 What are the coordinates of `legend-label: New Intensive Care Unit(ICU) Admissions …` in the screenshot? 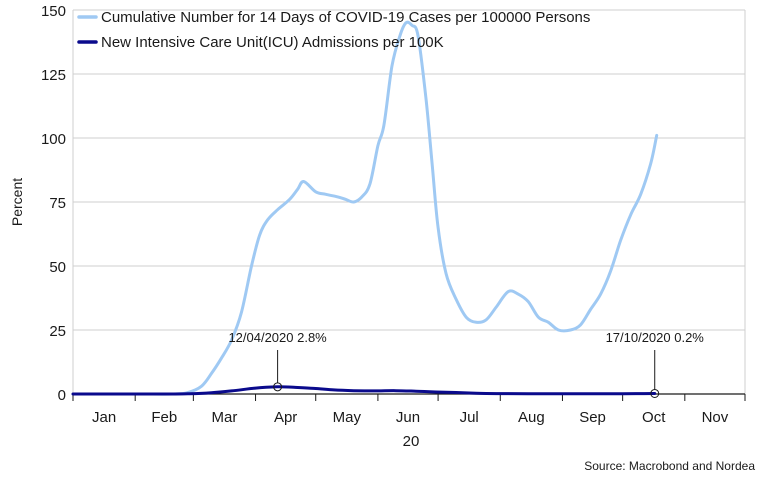 It's located at (272, 42).